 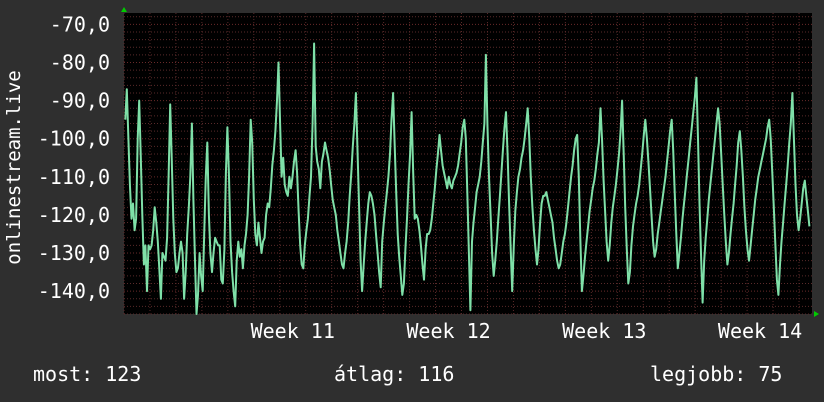 I want to click on x-tick-label: Week 12, so click(x=448, y=331).